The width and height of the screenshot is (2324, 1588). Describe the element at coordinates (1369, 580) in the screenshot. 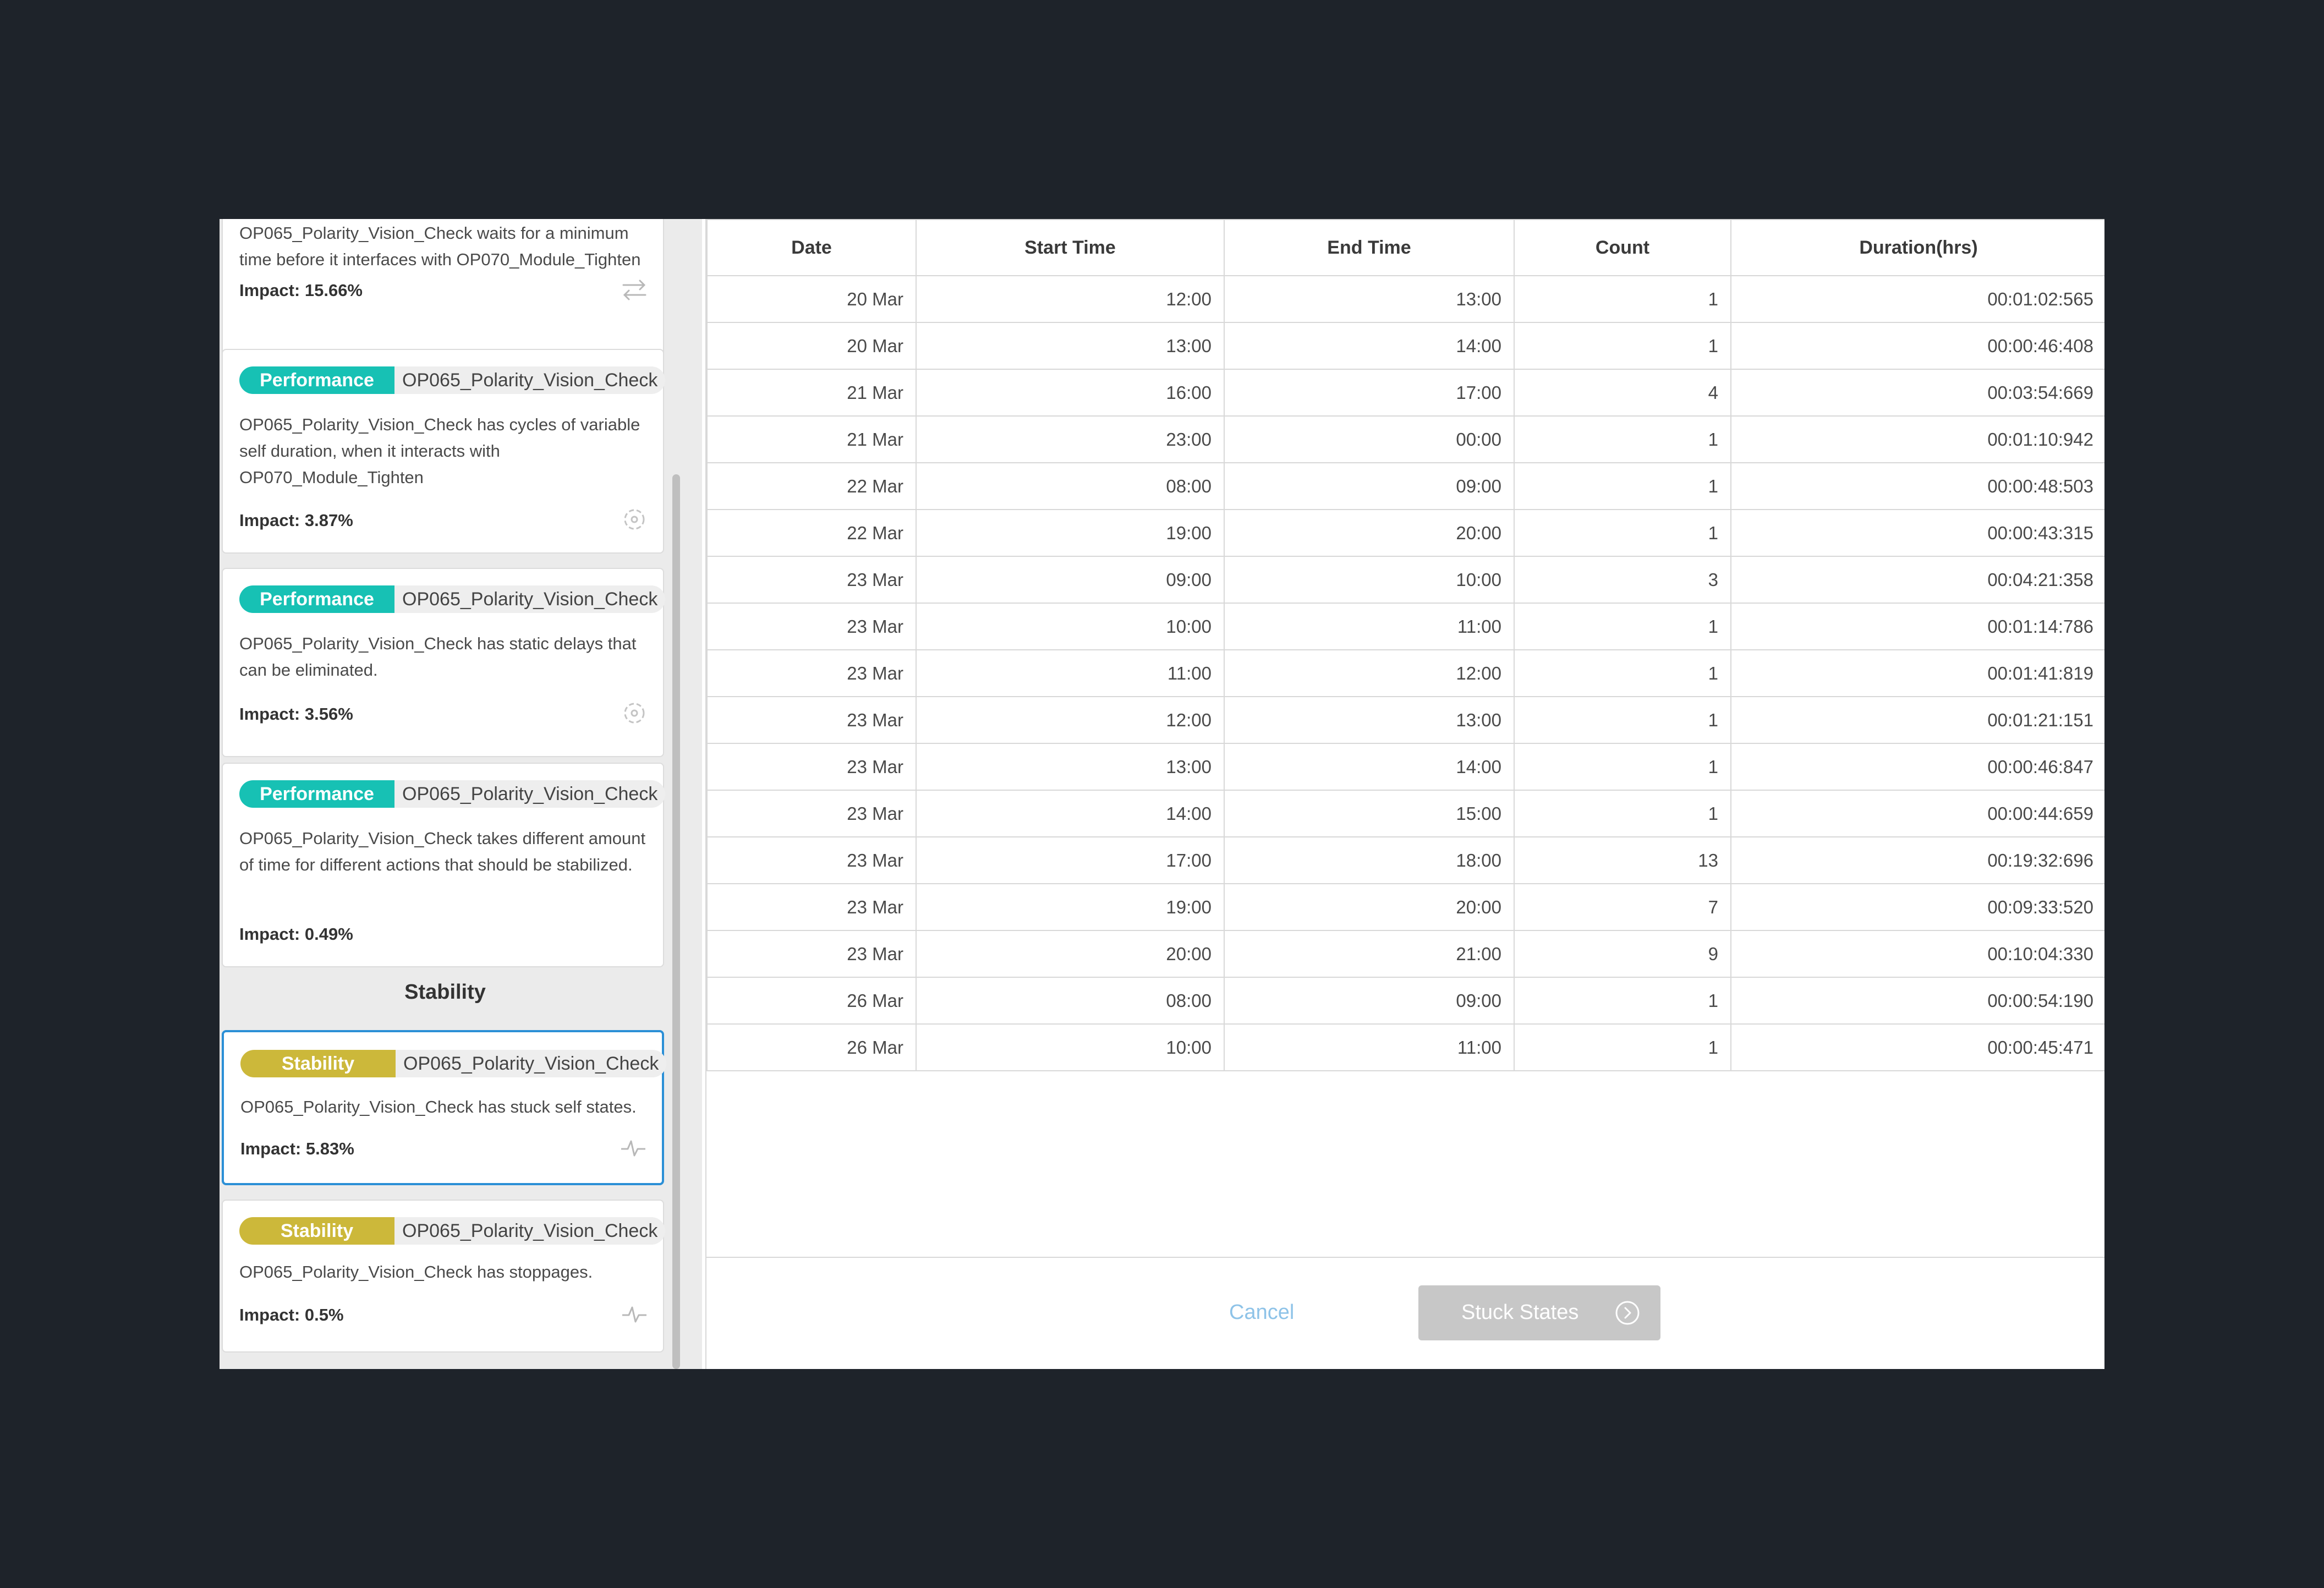

I see `cell-end-time: 10:00` at that location.